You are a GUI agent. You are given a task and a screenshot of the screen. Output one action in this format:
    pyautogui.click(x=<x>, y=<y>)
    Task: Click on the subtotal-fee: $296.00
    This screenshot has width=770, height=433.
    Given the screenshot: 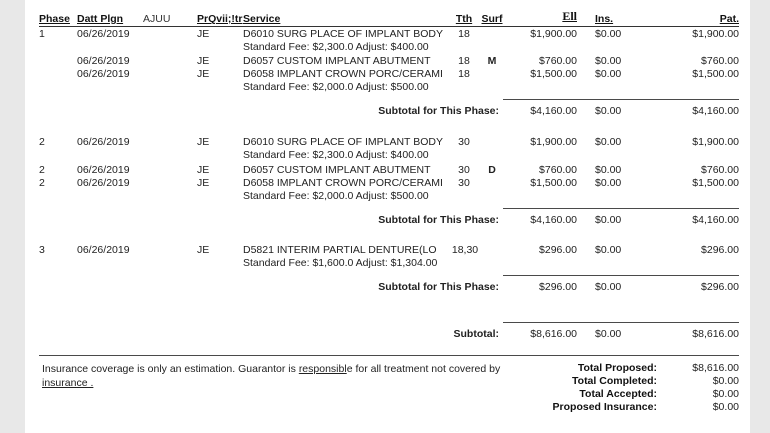 What is the action you would take?
    pyautogui.click(x=558, y=287)
    